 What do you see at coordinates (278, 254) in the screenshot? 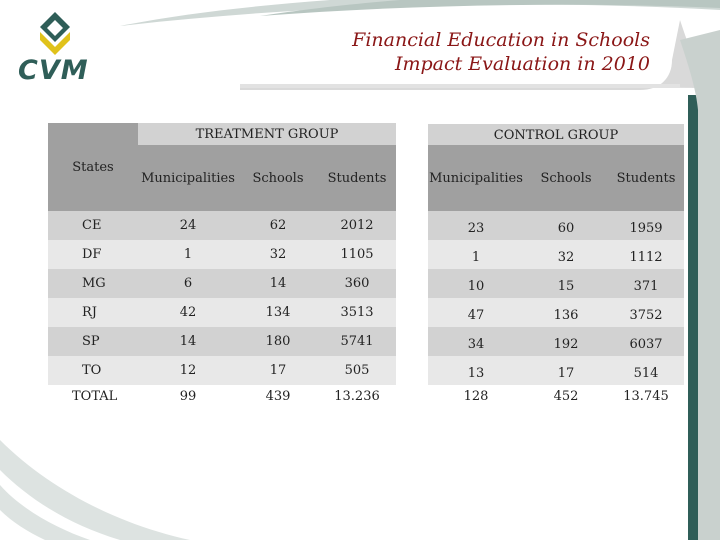
I see `treatment-value: 32` at bounding box center [278, 254].